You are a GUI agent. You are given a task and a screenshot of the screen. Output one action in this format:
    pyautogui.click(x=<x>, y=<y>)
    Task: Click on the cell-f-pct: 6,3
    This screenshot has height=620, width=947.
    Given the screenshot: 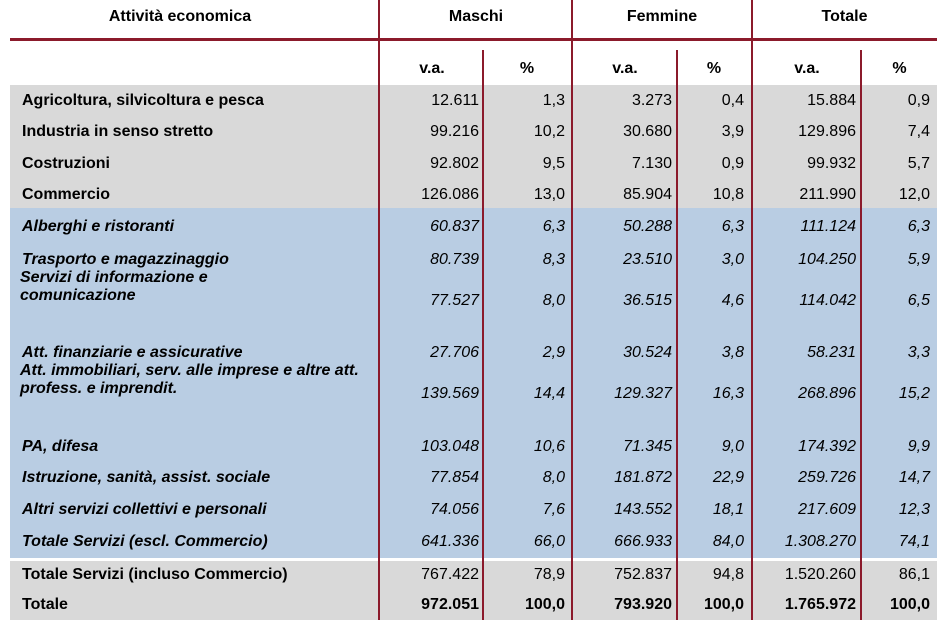 What is the action you would take?
    pyautogui.click(x=732, y=226)
    